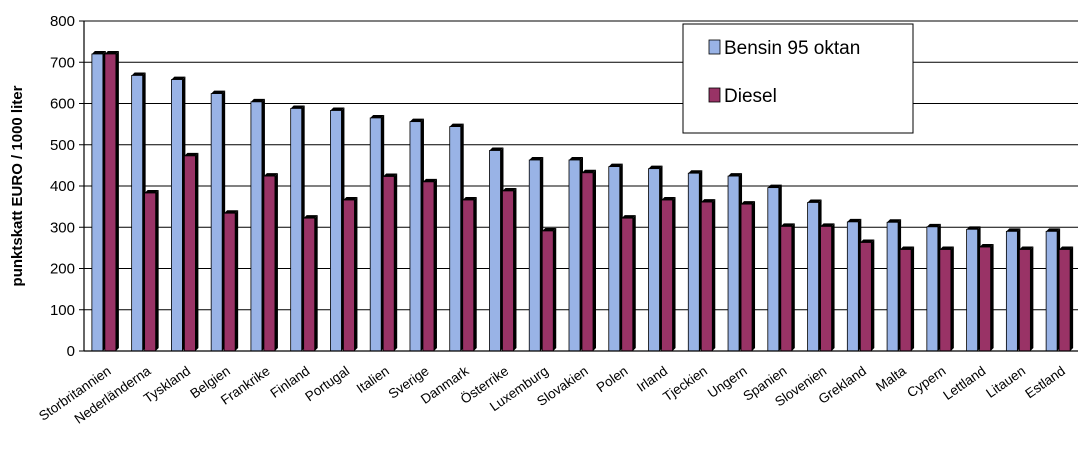  Describe the element at coordinates (1044, 382) in the screenshot. I see `category-label-24: Estland` at that location.